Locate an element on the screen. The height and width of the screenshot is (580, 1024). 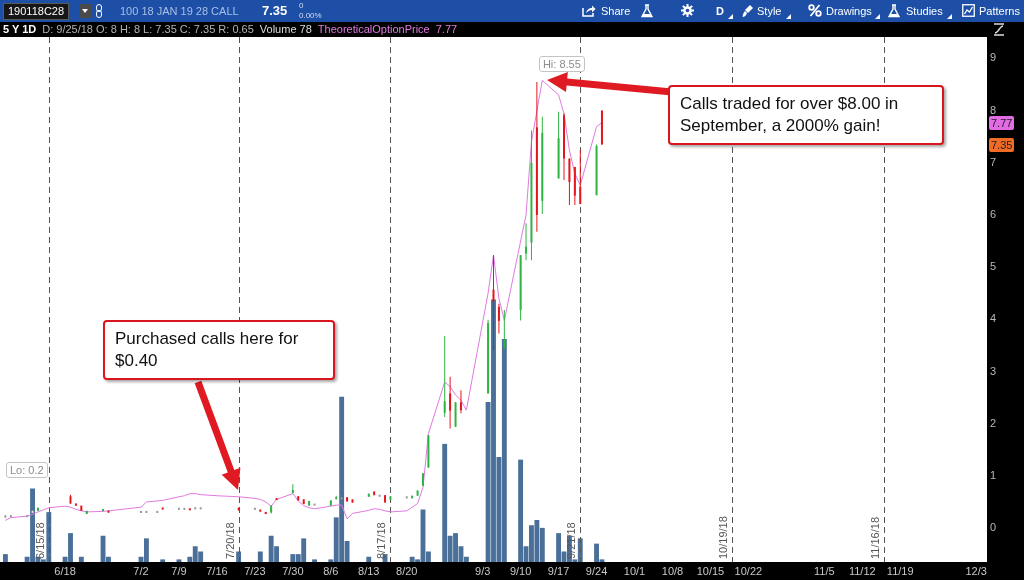
ref-line-label: 8/17/18 is located at coordinates (381, 540).